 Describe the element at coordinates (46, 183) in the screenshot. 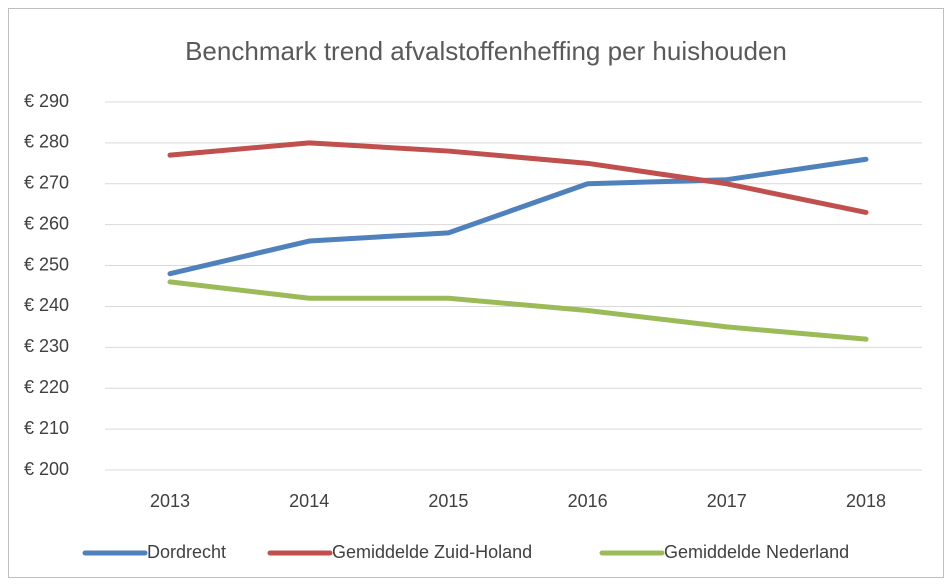

I see `y-tick-label: € 270` at that location.